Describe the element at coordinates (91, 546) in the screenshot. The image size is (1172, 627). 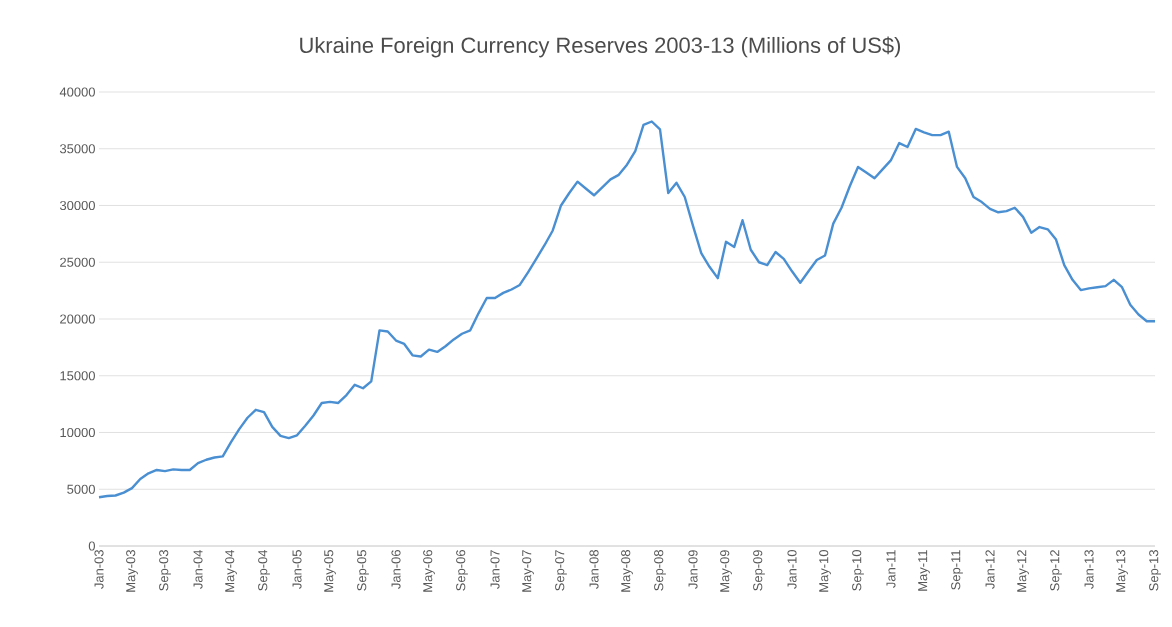
I see `y-tick-label: 0` at that location.